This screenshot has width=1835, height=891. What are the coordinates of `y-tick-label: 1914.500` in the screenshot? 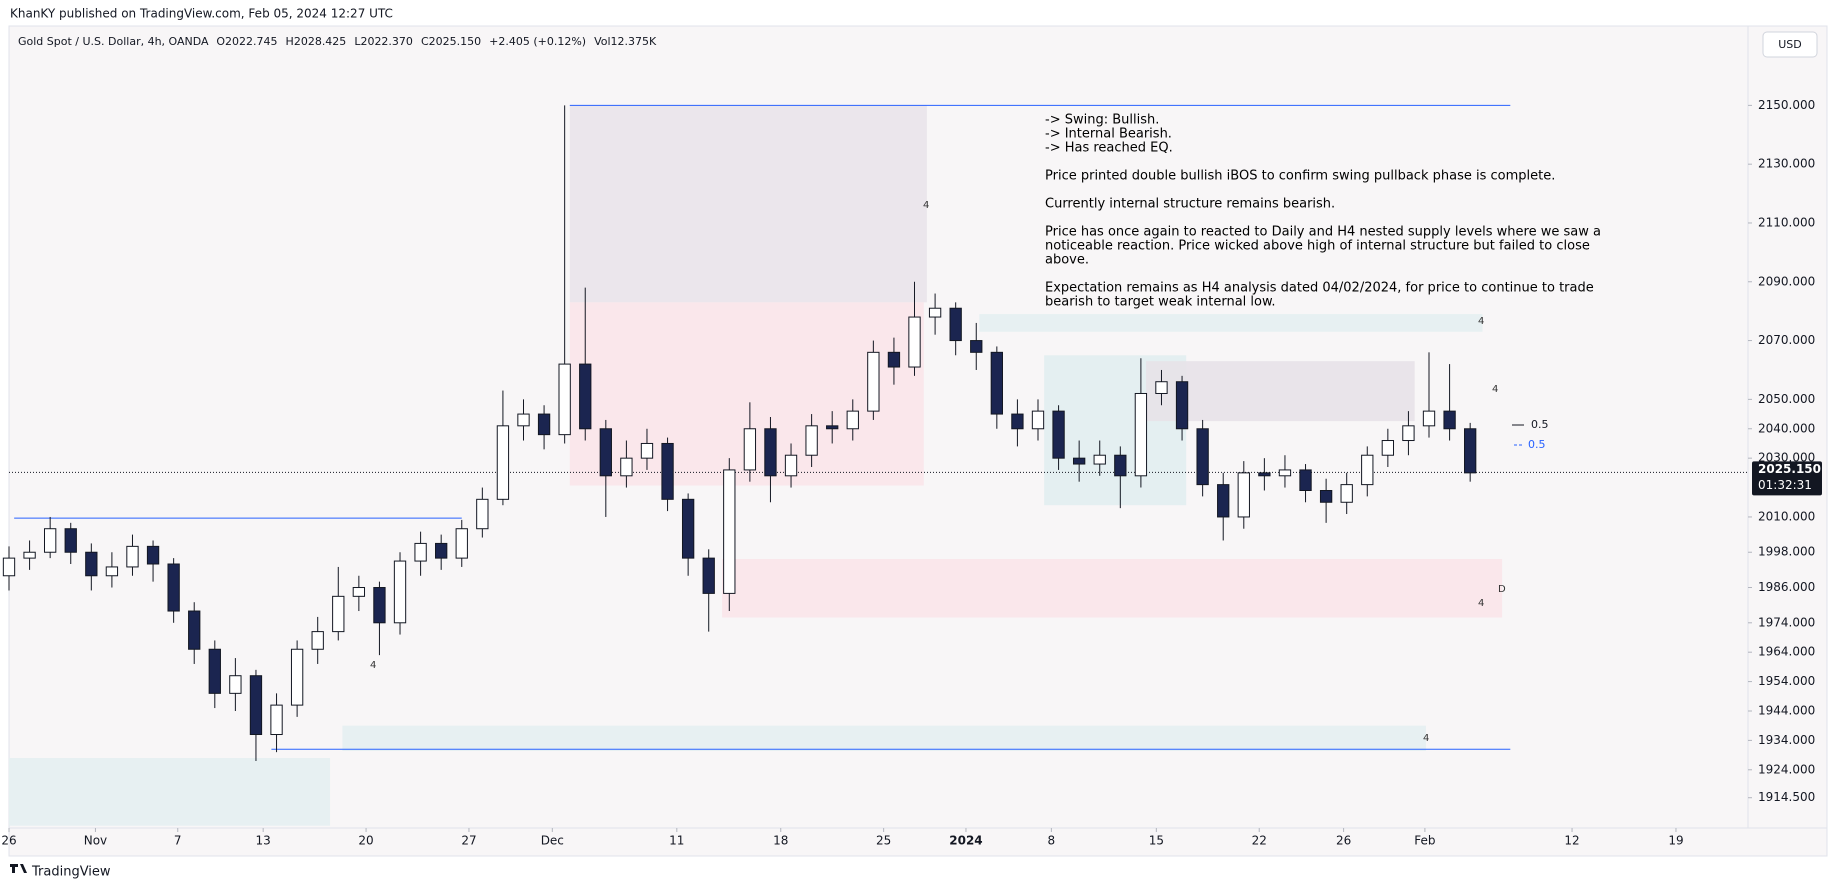 It's located at (1786, 797).